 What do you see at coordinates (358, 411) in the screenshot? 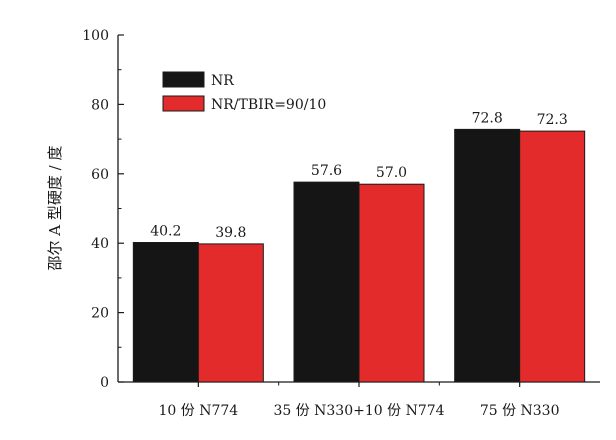
I see `x-tick-label: 35 份 N330+10 份 N774` at bounding box center [358, 411].